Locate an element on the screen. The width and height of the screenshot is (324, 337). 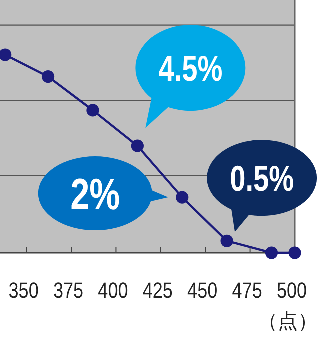
x-tick-label: 425 is located at coordinates (157, 291).